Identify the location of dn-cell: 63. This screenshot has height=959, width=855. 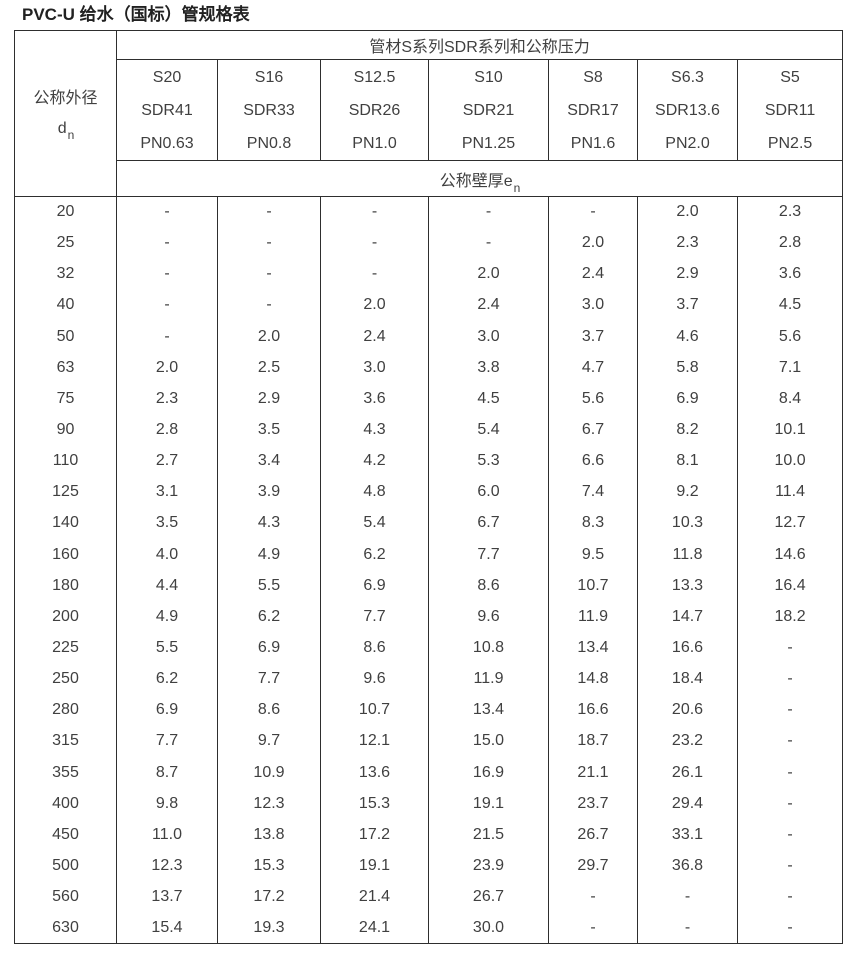
(65, 368).